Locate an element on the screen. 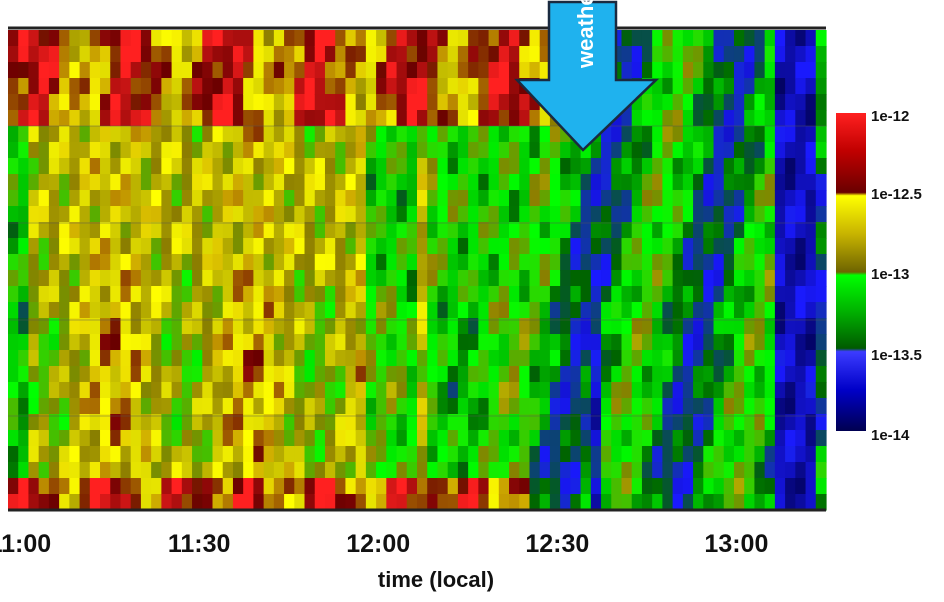 The width and height of the screenshot is (944, 602). annotation-weather: weather is located at coordinates (585, 34).